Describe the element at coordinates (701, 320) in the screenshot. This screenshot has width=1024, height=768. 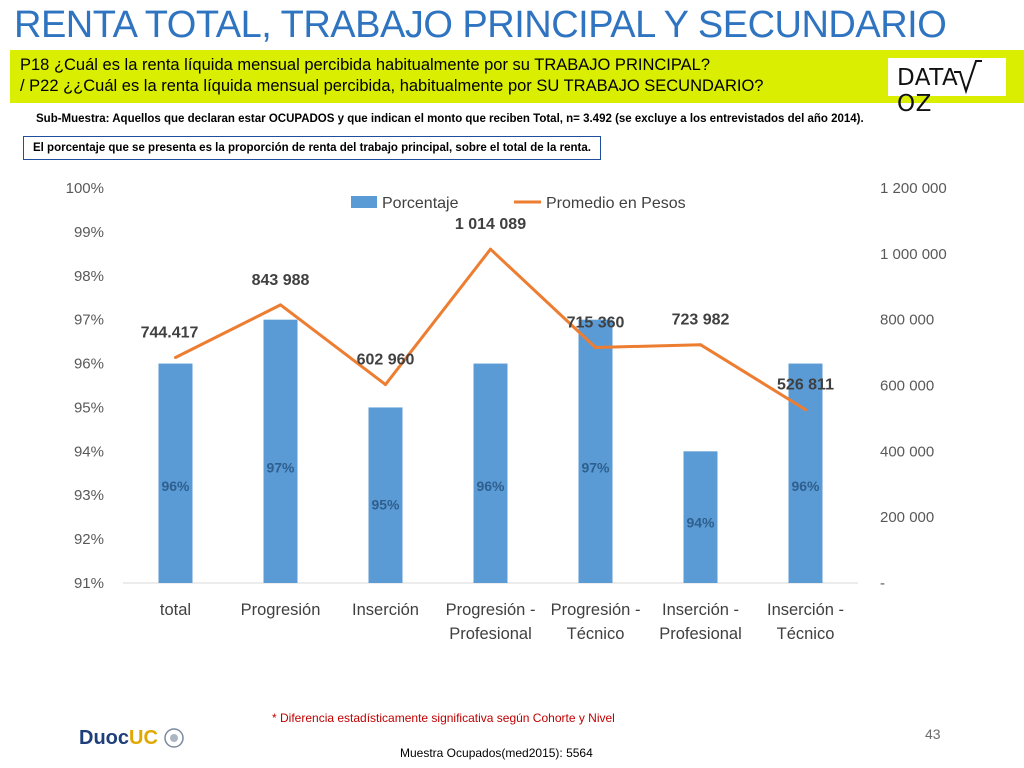
I see `line-data-label: 723 982` at that location.